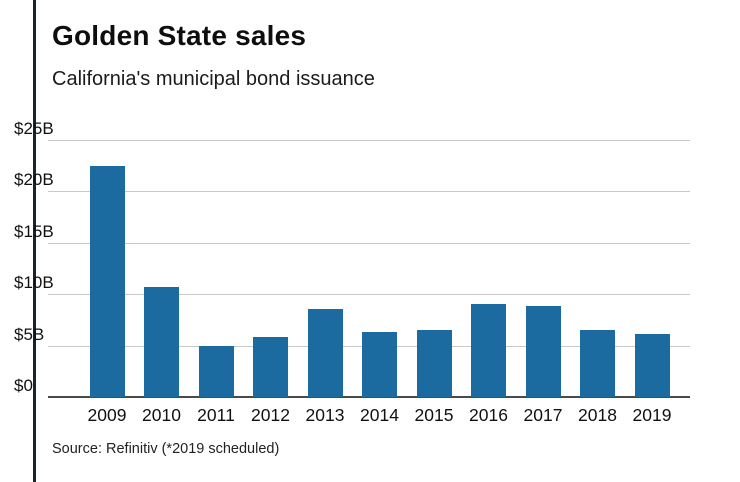 The height and width of the screenshot is (482, 740). What do you see at coordinates (379, 415) in the screenshot?
I see `x-tick-label-2014: 2014` at bounding box center [379, 415].